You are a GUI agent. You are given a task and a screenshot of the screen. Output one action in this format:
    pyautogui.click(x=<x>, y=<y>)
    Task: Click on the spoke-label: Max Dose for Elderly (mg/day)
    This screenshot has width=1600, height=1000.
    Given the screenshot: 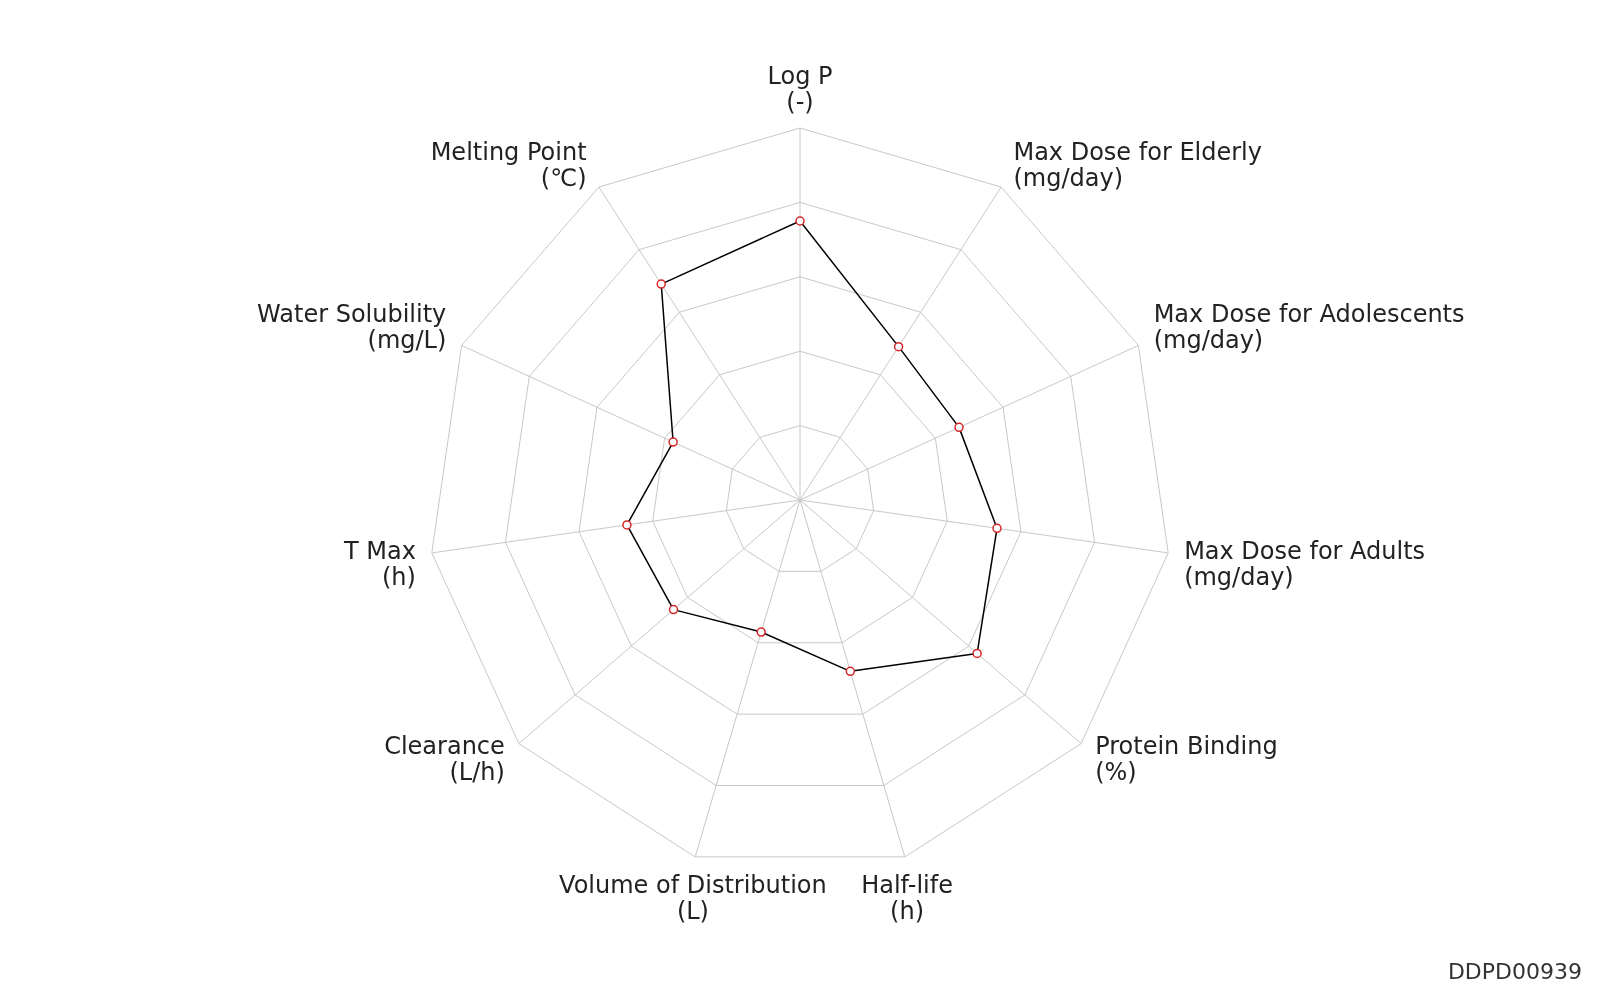 What is the action you would take?
    pyautogui.click(x=1137, y=165)
    